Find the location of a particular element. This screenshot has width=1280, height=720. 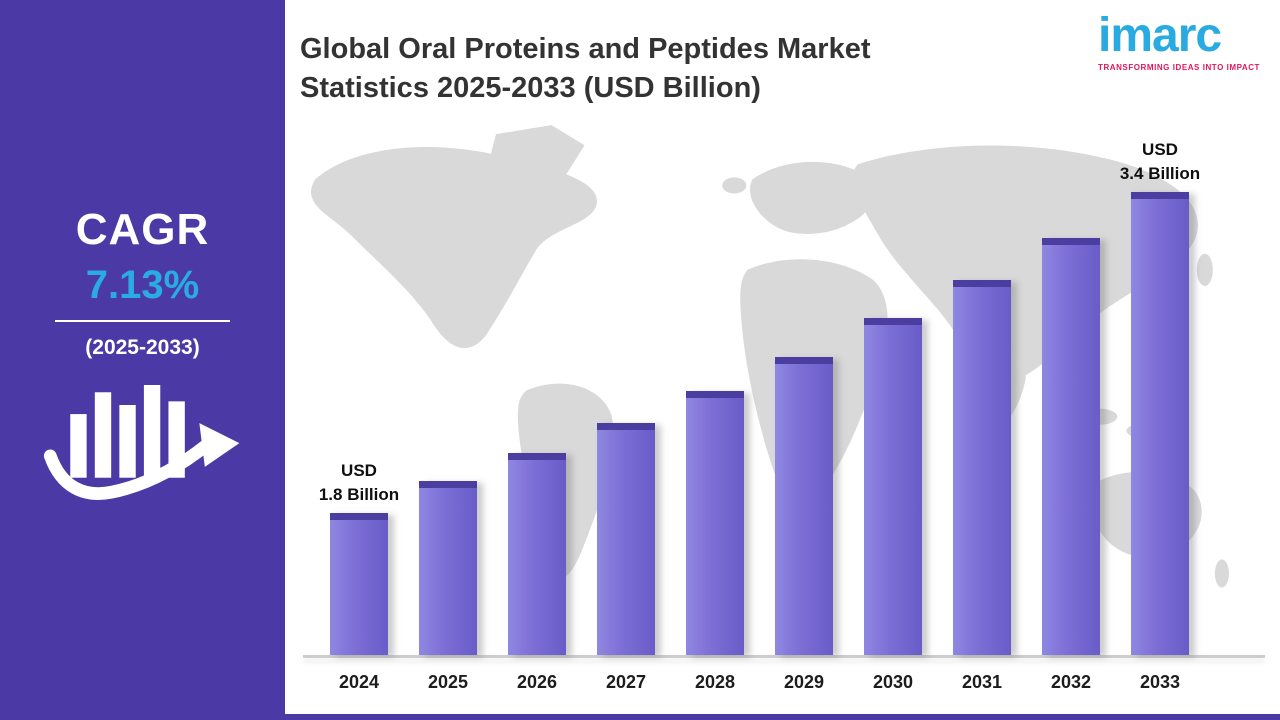

bar-2033 is located at coordinates (1160, 423).